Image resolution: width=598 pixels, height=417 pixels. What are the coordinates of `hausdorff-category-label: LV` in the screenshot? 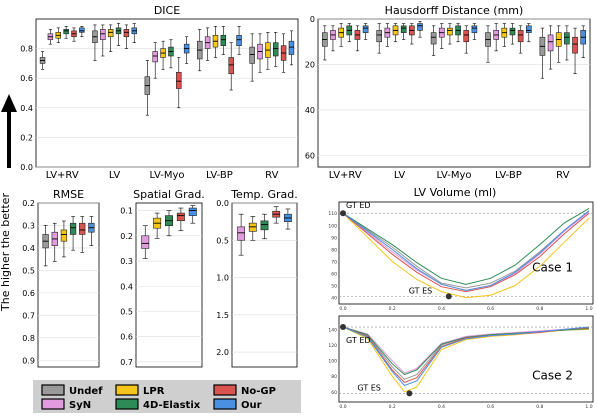 It's located at (399, 175).